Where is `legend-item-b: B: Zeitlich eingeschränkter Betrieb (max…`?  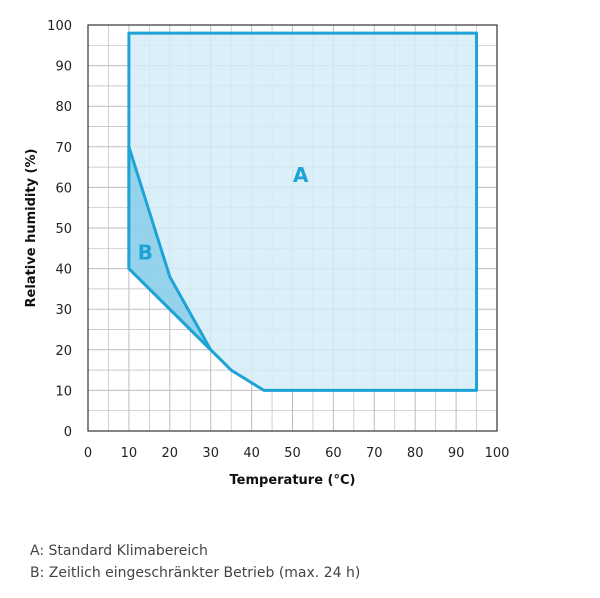
legend-item-b: B: Zeitlich eingeschränkter Betrieb (max… is located at coordinates (195, 573).